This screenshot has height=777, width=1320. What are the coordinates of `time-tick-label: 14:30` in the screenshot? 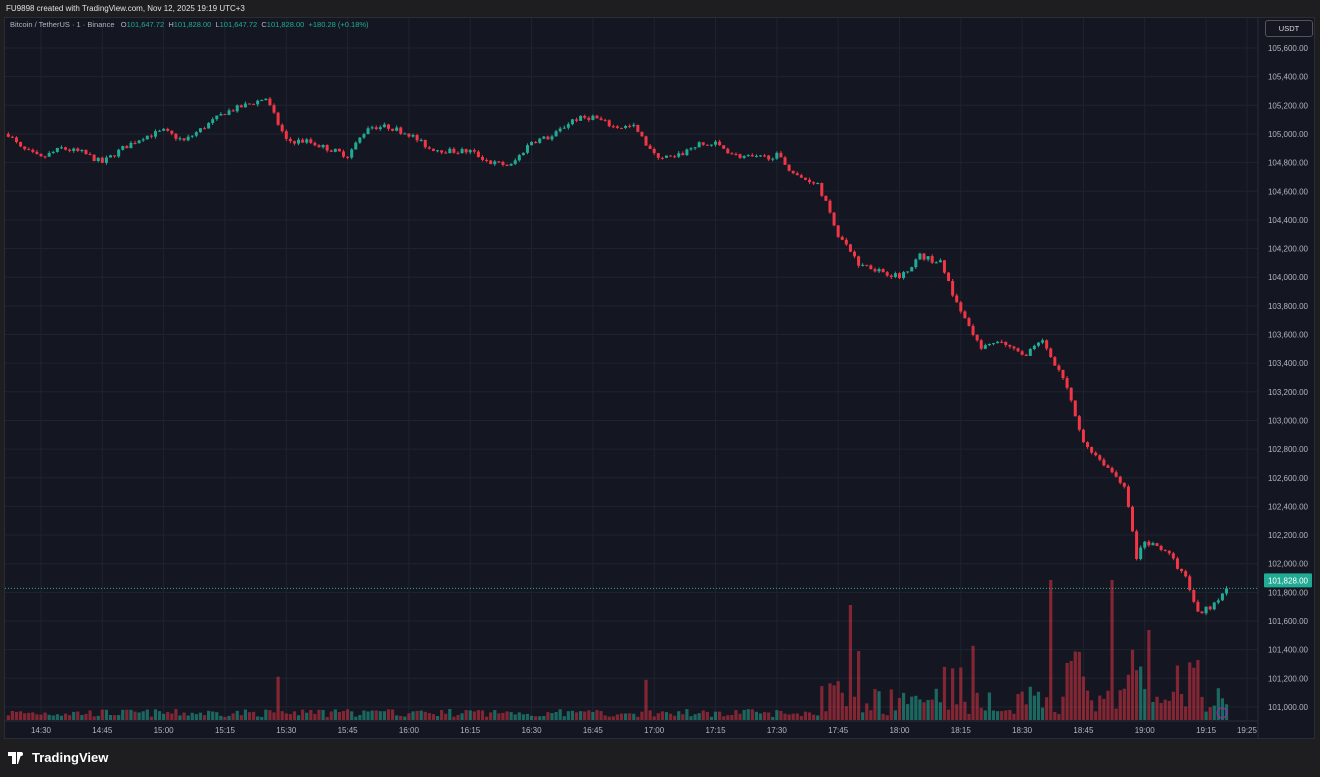 It's located at (41, 730).